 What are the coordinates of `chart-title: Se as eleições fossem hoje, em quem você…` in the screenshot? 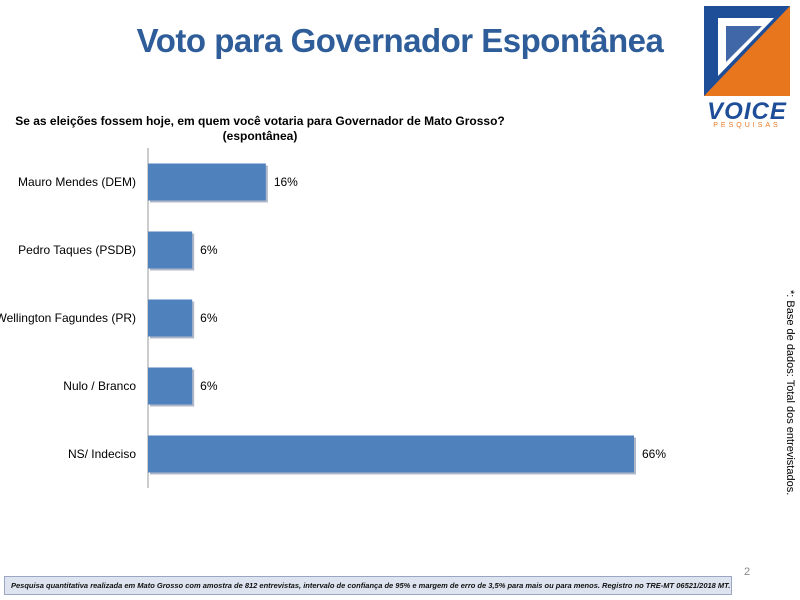 It's located at (260, 129).